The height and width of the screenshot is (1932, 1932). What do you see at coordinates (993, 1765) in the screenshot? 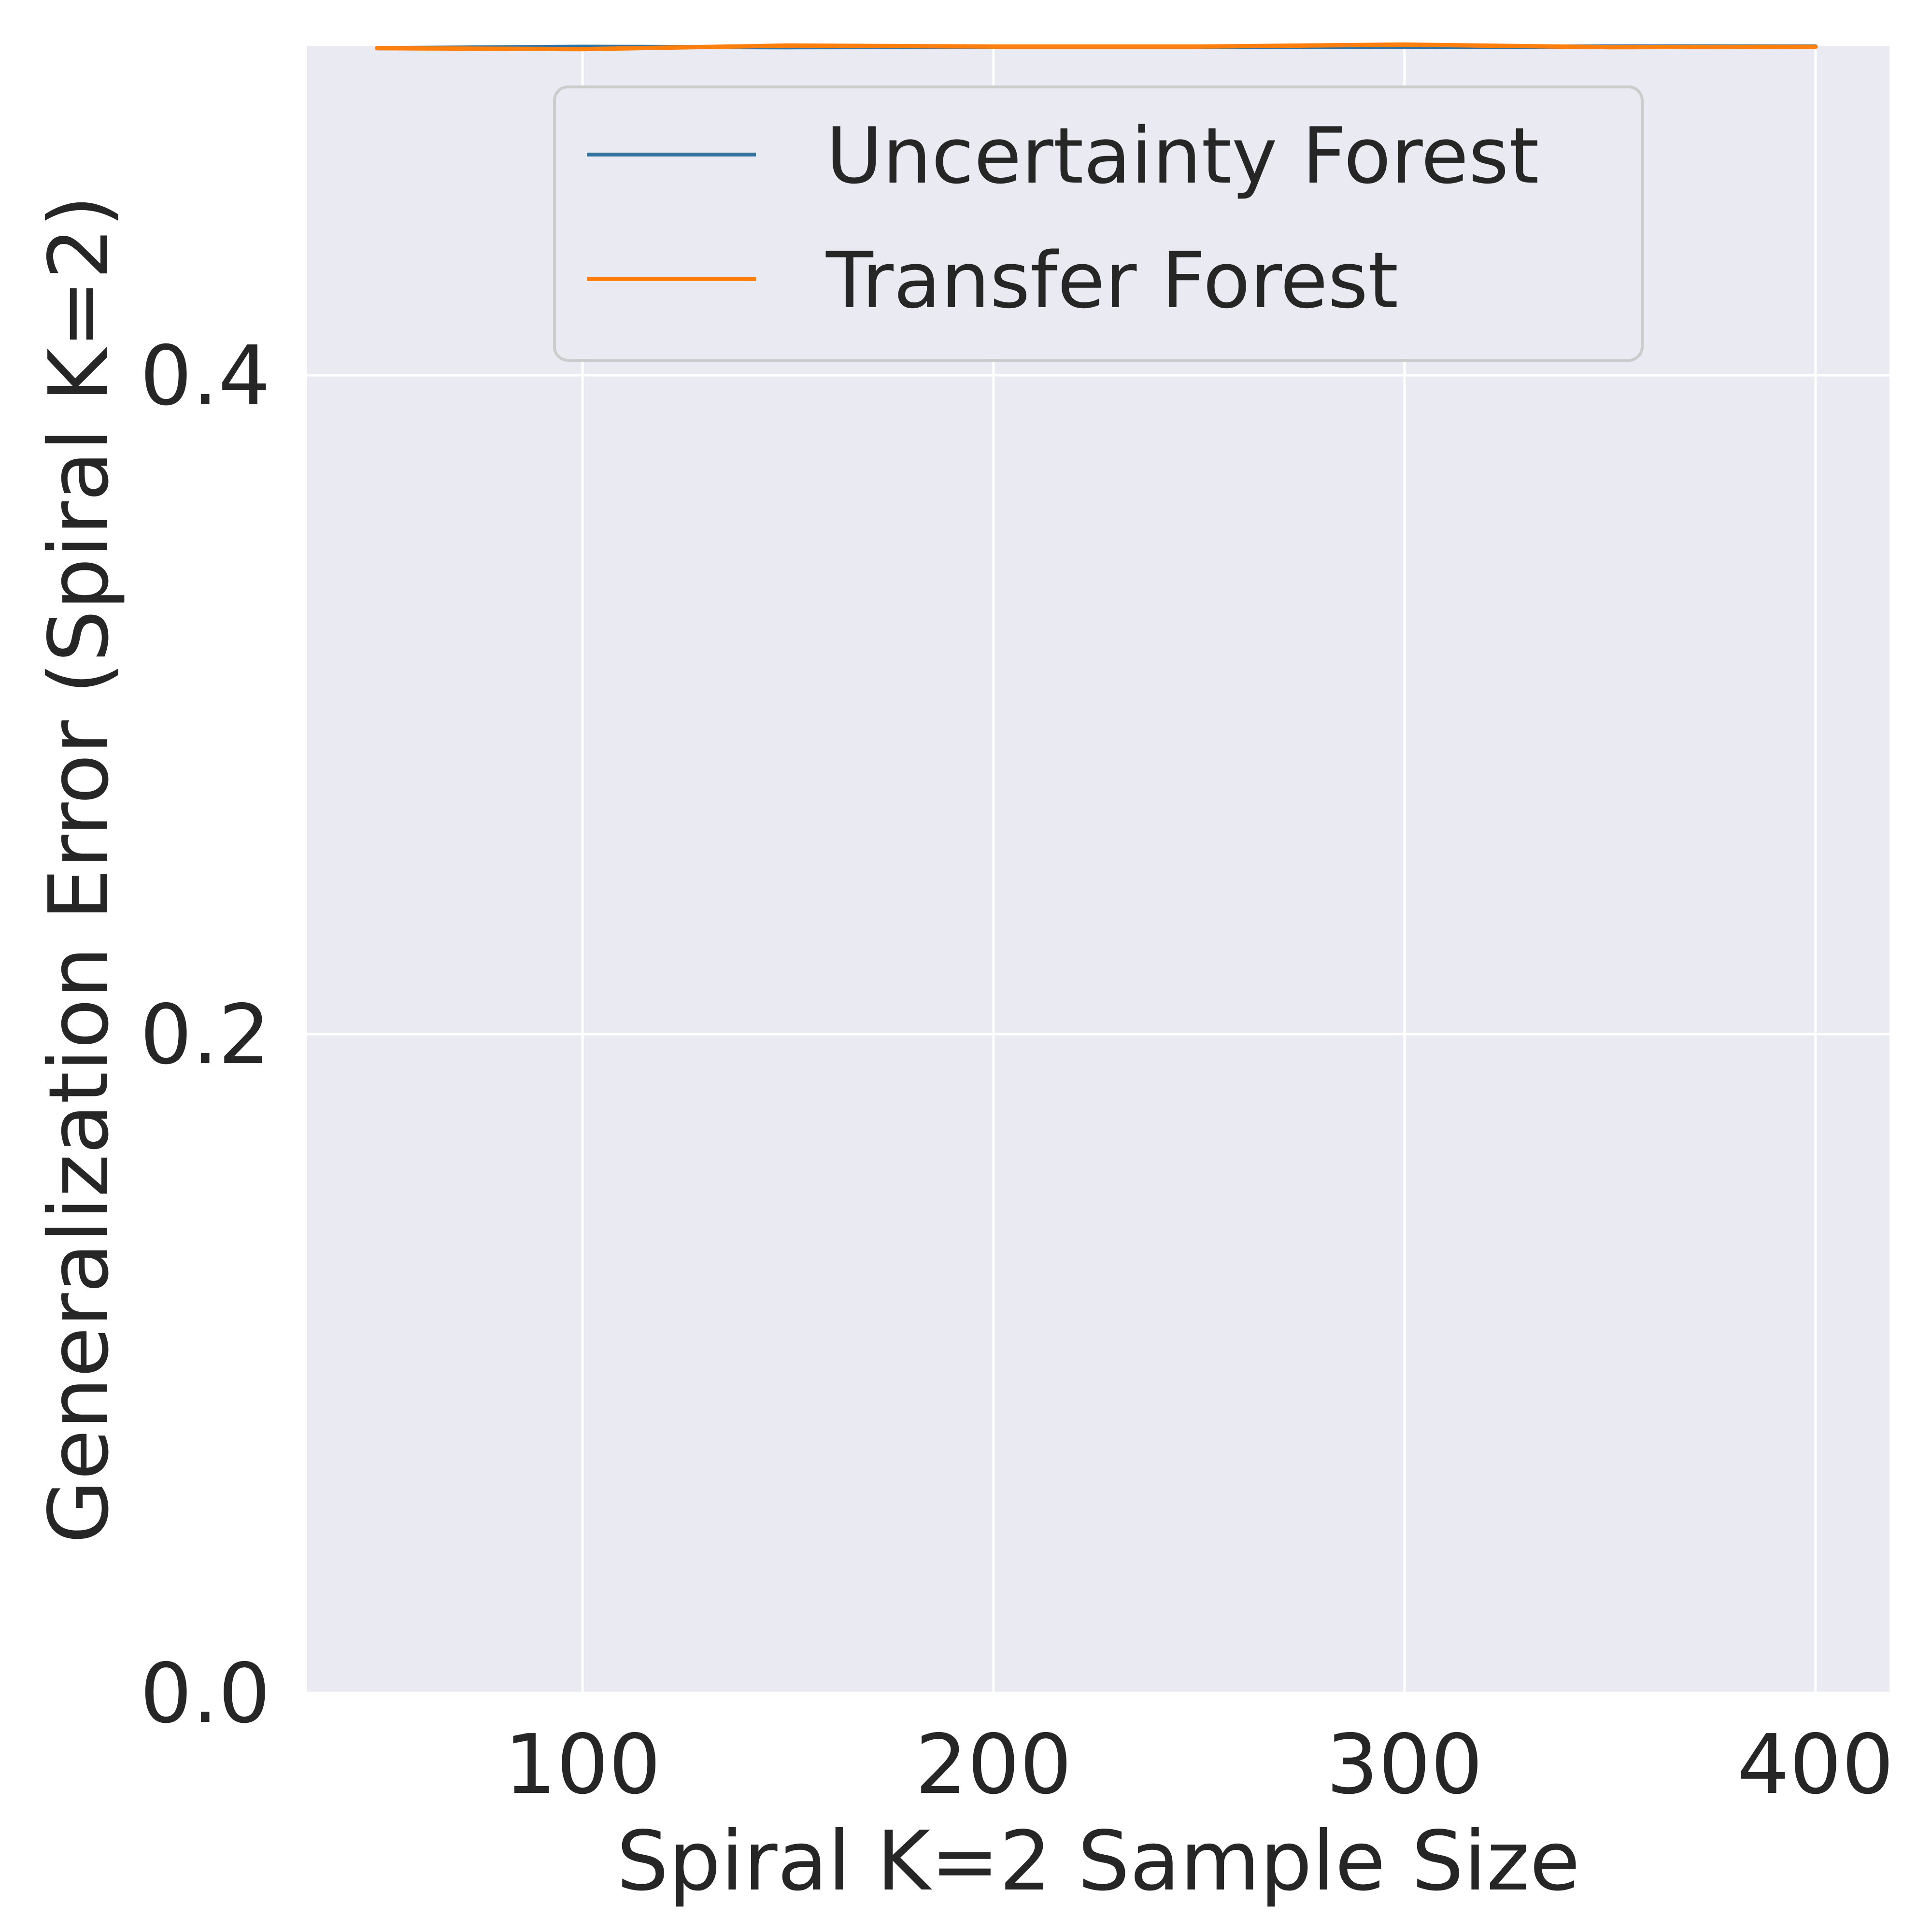
I see `x-tick-label: 200` at bounding box center [993, 1765].